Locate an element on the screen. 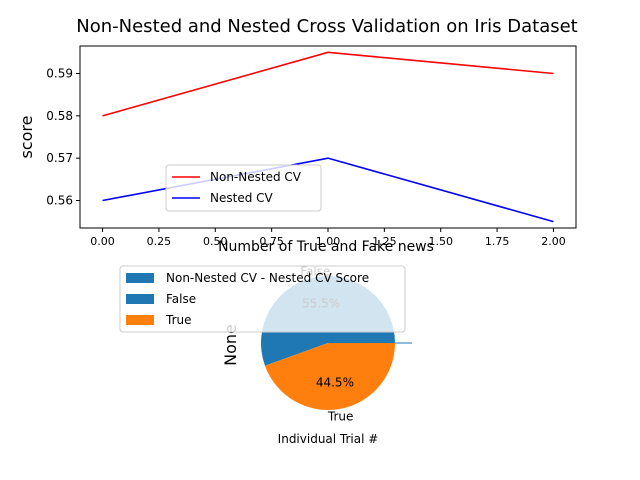 Image resolution: width=640 pixels, height=480 pixels. pie-chart-title: Number of True and Fake news is located at coordinates (326, 247).